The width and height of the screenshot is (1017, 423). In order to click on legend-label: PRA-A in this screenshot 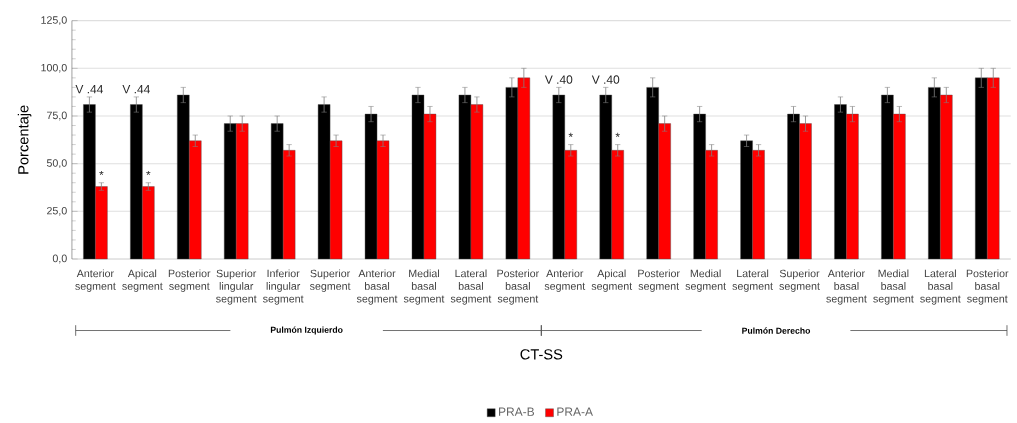, I will do `click(575, 411)`.